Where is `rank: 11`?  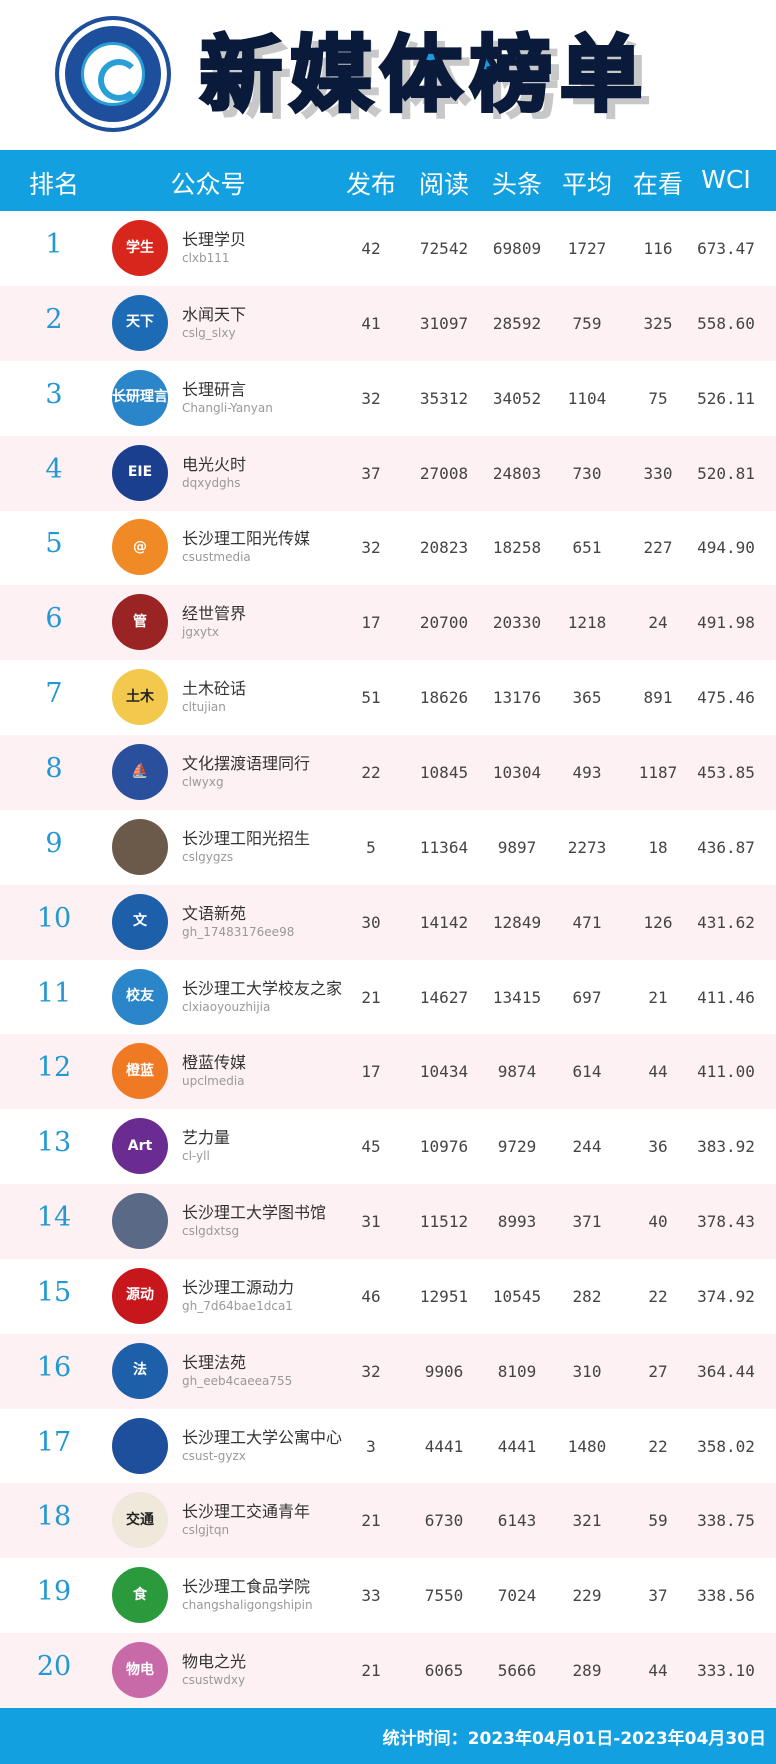 rank: 11 is located at coordinates (54, 993).